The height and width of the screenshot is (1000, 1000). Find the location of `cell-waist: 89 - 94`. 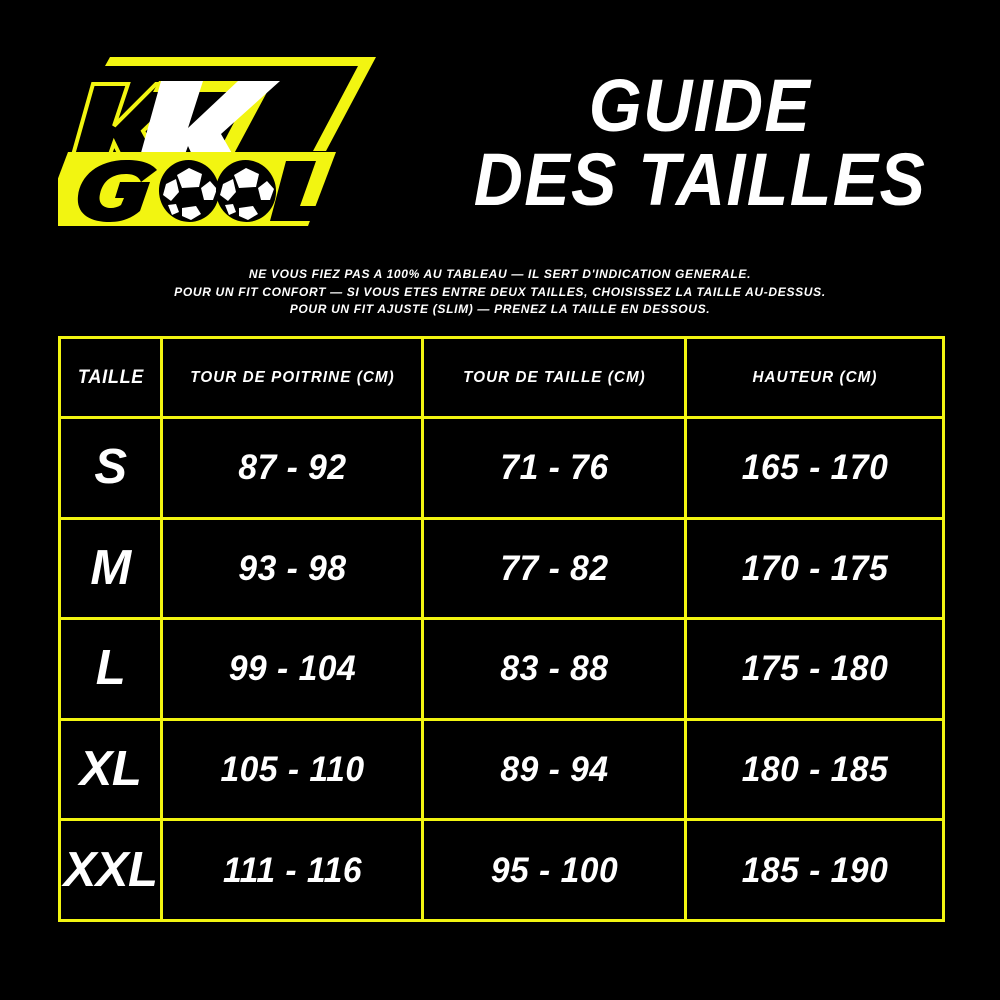

cell-waist: 89 - 94 is located at coordinates (554, 769).